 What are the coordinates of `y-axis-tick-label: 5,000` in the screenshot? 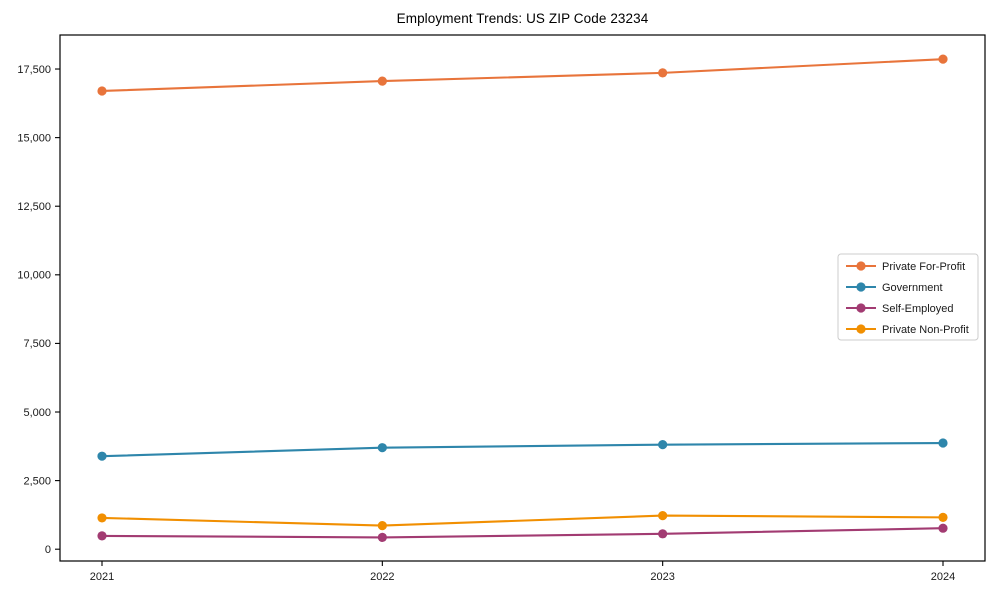 It's located at (37, 413).